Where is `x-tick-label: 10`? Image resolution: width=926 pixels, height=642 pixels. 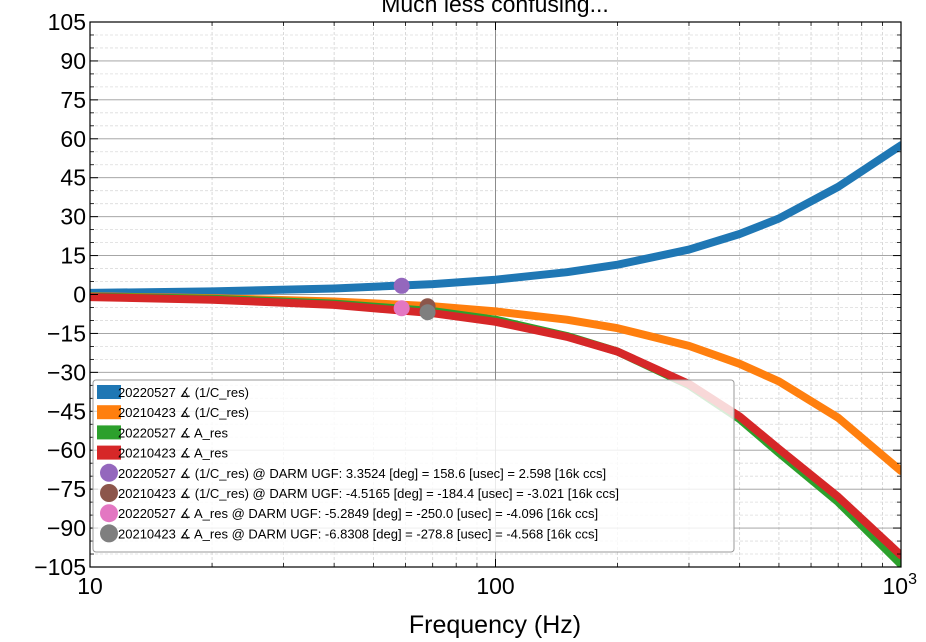
x-tick-label: 10 is located at coordinates (90, 586).